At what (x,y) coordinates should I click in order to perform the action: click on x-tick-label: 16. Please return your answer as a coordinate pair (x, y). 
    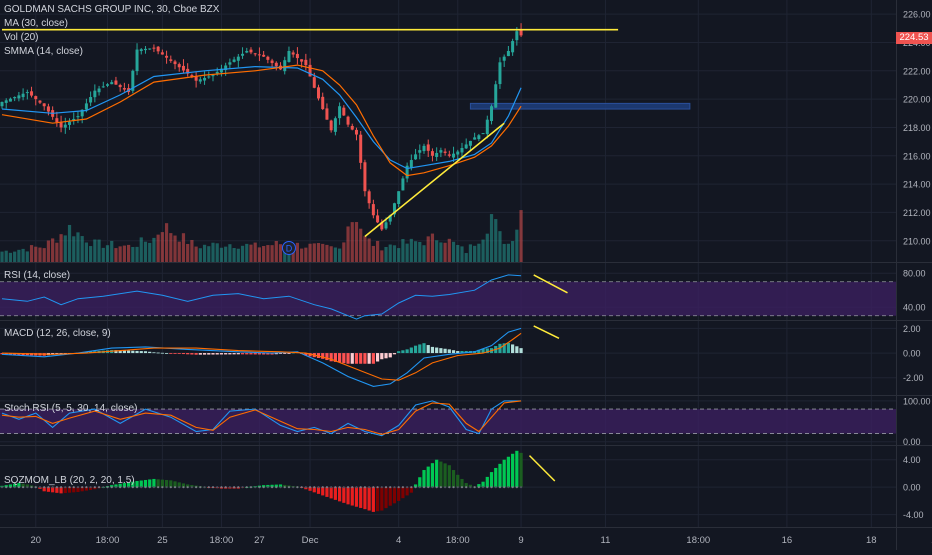
    Looking at the image, I should click on (787, 540).